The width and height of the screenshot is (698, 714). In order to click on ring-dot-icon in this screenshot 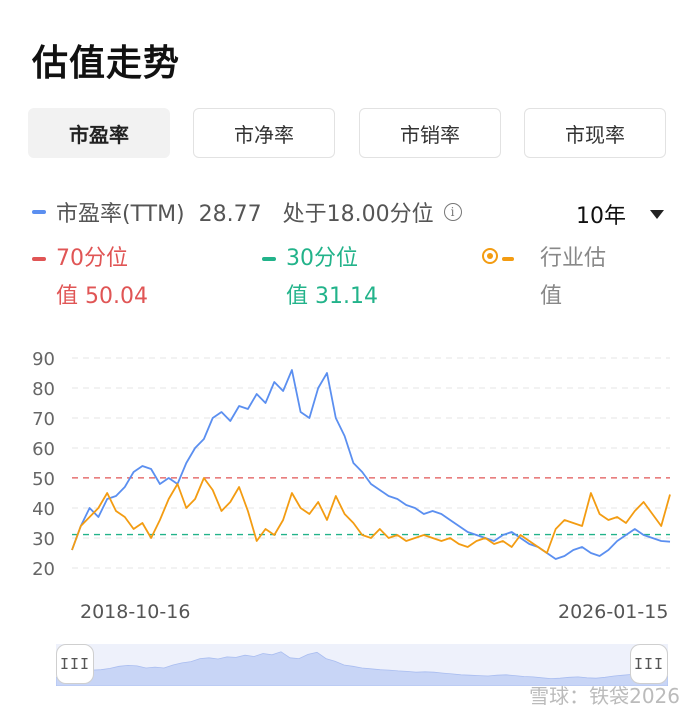, I will do `click(490, 256)`.